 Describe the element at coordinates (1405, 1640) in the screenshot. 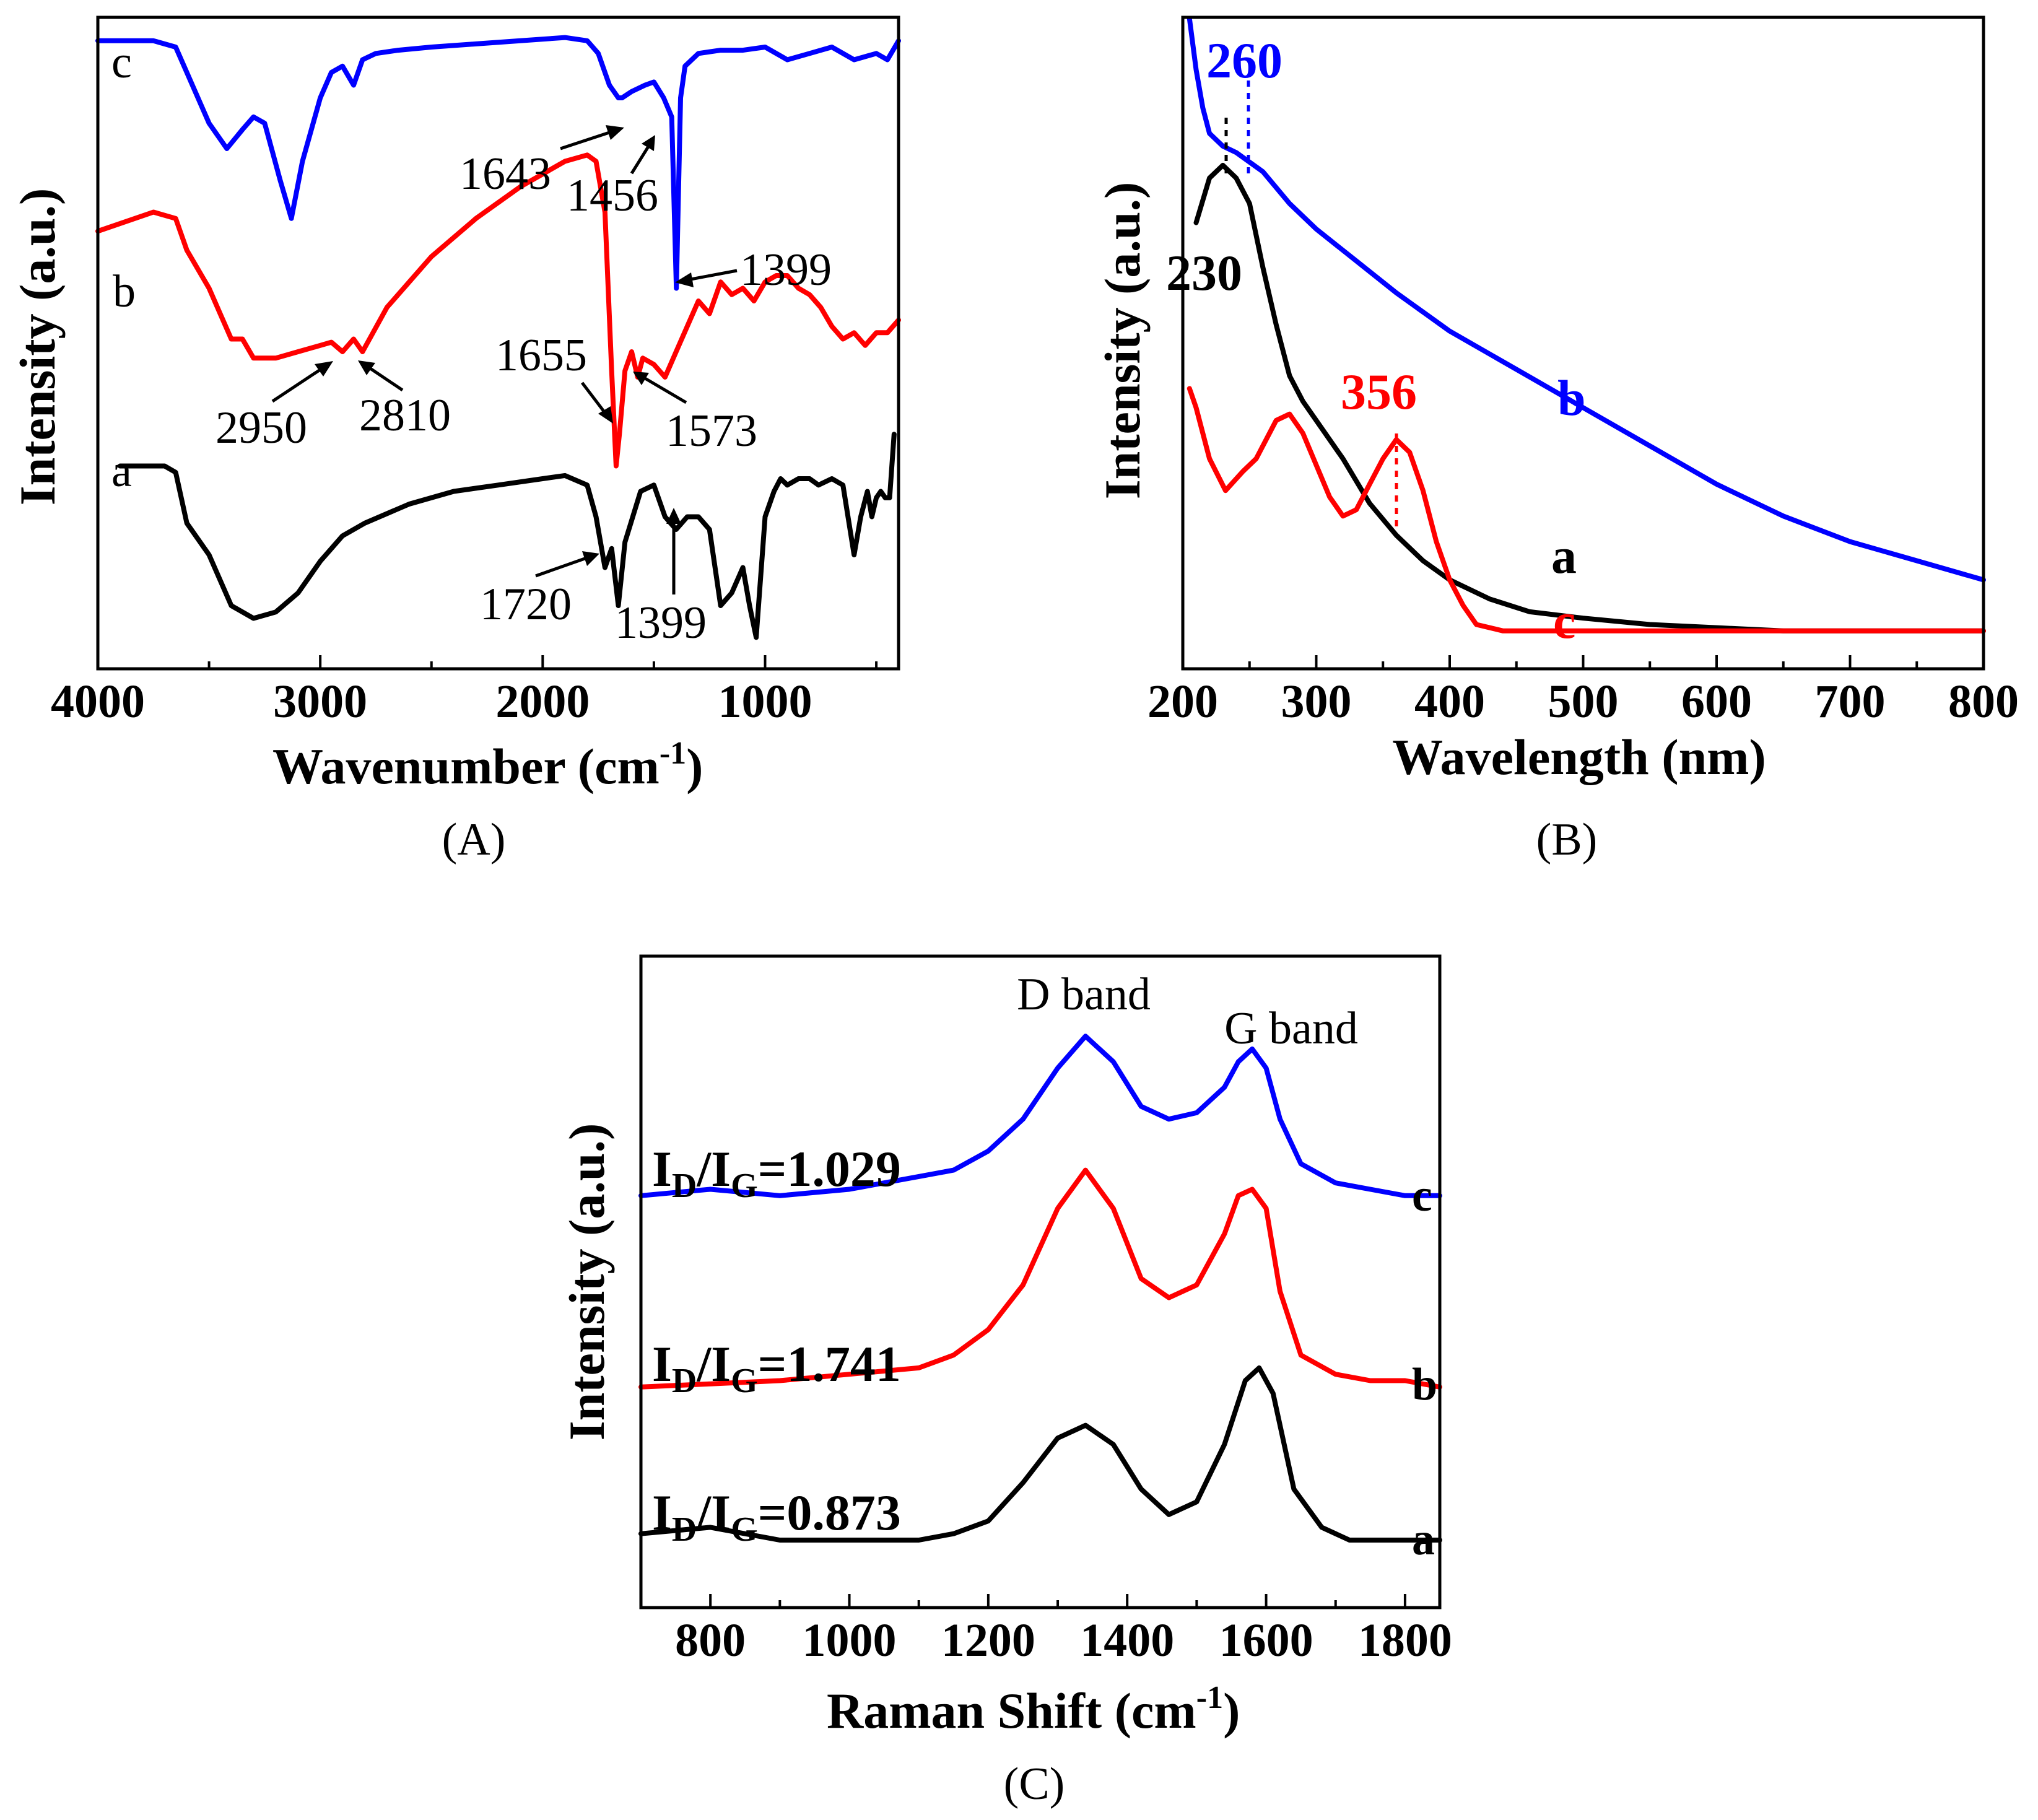

I see `x-tick-label: 1800` at that location.